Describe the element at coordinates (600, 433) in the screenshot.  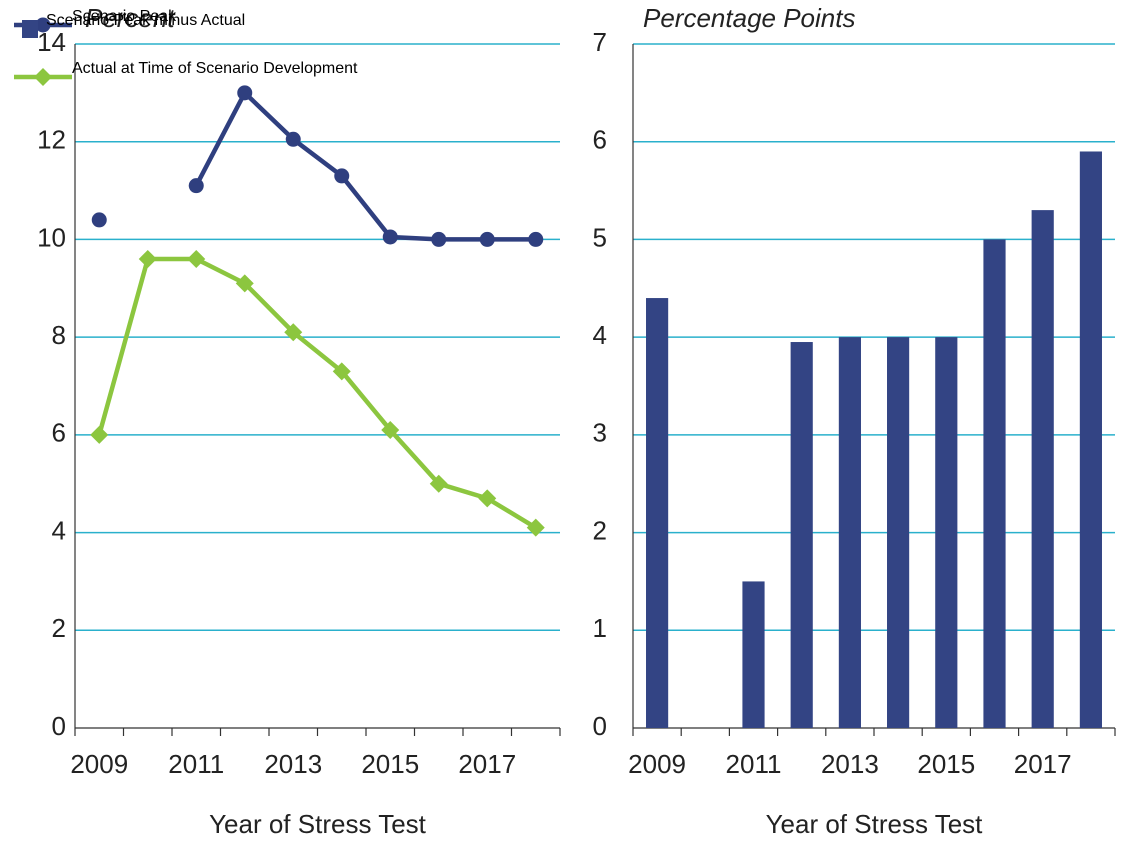
I see `y-tick-label: 3` at that location.